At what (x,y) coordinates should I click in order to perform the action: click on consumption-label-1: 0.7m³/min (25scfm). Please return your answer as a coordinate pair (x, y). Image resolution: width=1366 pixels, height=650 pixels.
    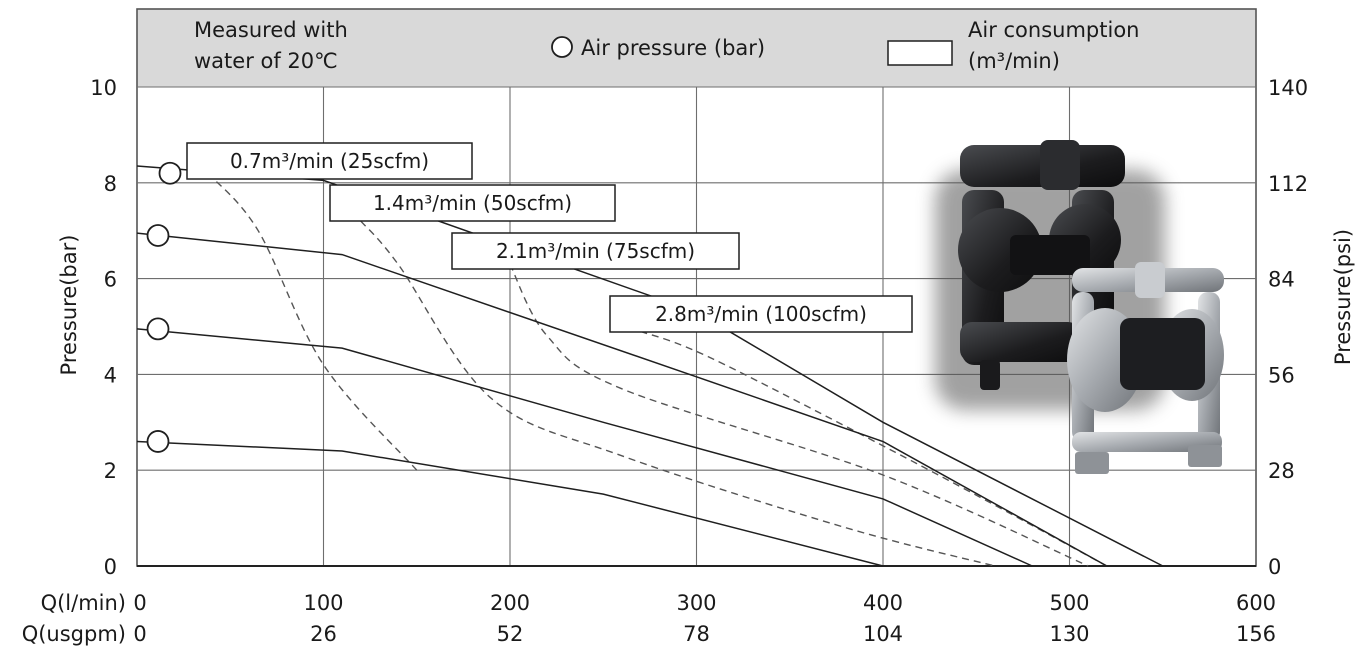
    Looking at the image, I should click on (329, 161).